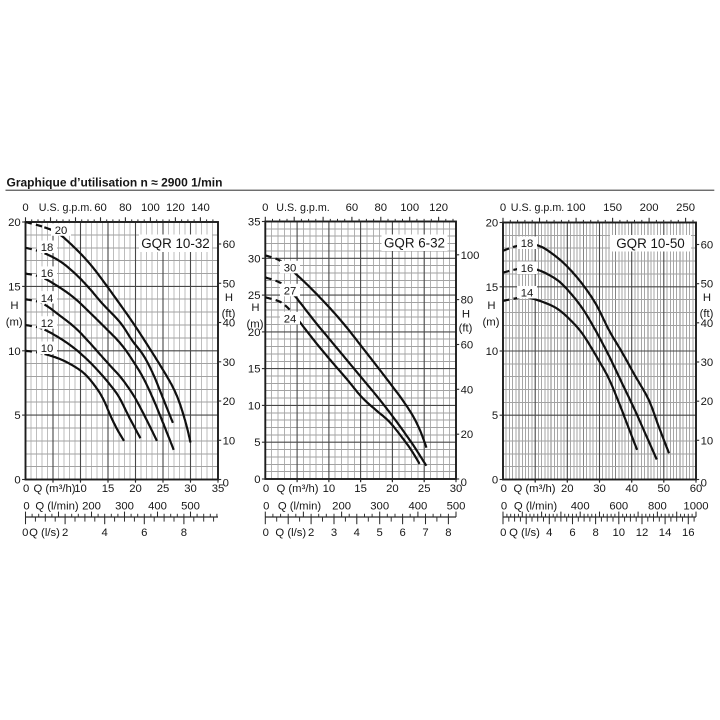 Image resolution: width=720 pixels, height=720 pixels. What do you see at coordinates (414, 243) in the screenshot?
I see `svg-text: GQR 6-32` at bounding box center [414, 243].